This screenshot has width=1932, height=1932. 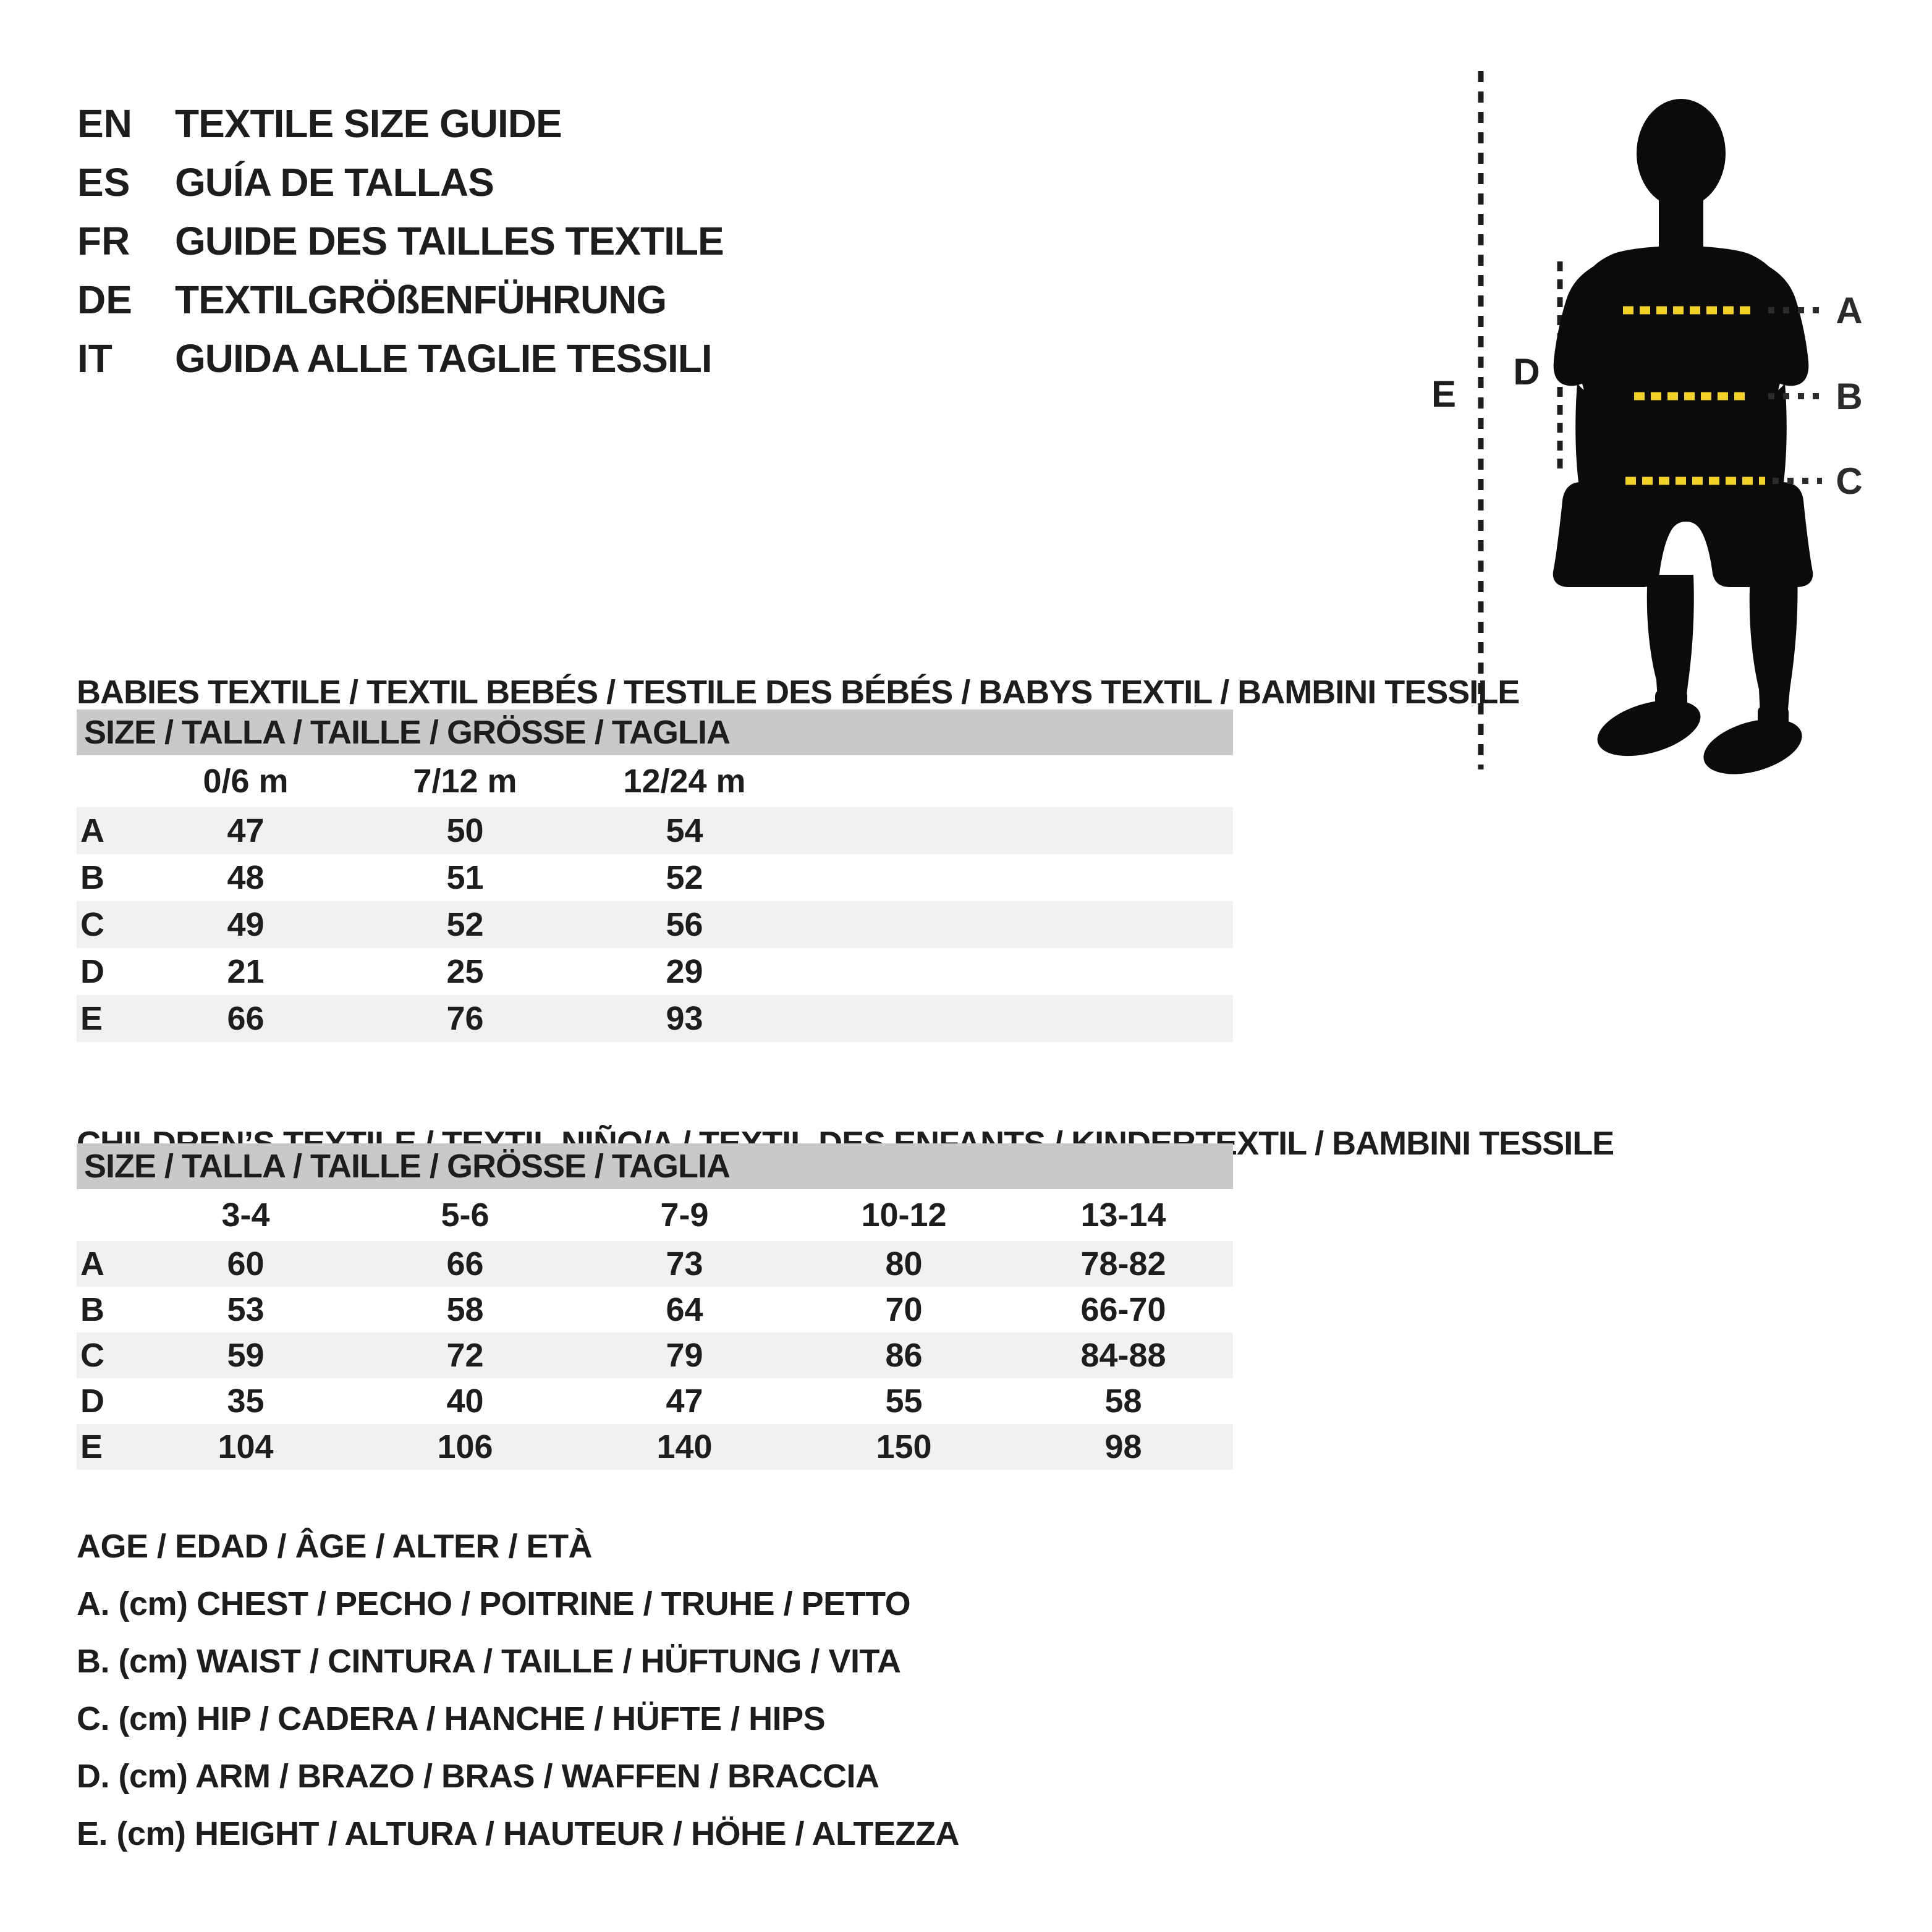 I want to click on table-row: D 21 25 29, so click(x=655, y=971).